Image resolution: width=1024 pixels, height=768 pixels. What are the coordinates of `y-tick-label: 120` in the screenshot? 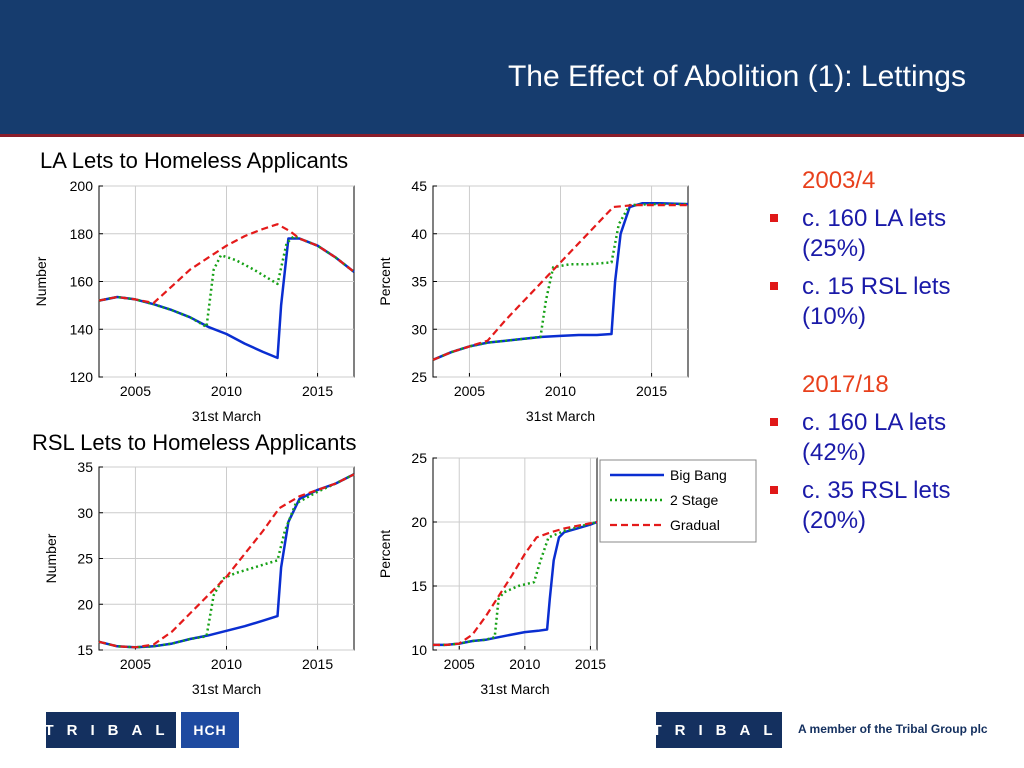 It's located at (82, 377).